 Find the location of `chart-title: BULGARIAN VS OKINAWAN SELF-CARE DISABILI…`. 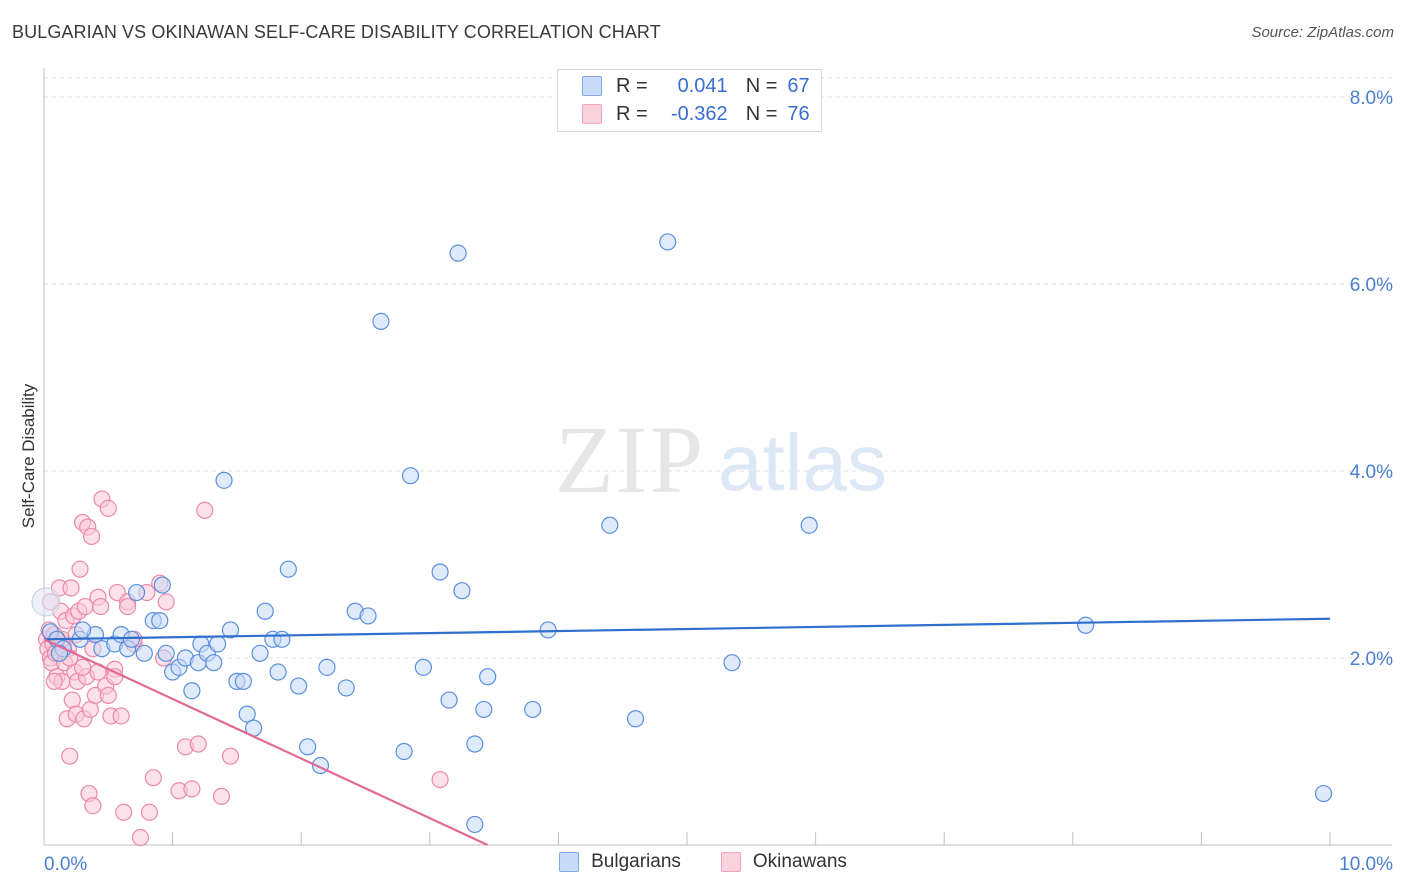

chart-title: BULGARIAN VS OKINAWAN SELF-CARE DISABILI… is located at coordinates (336, 32).